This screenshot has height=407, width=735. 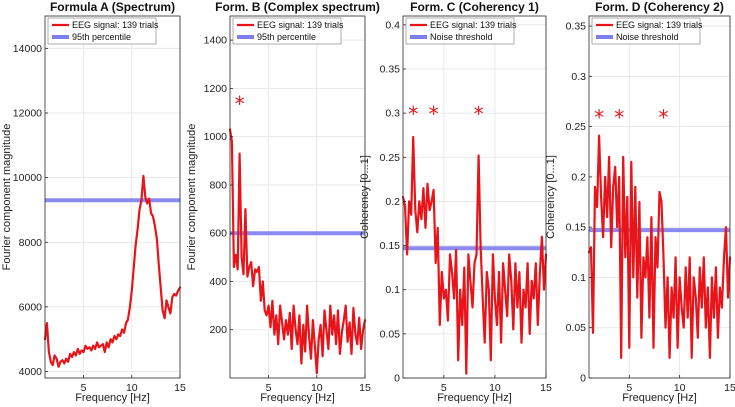 What do you see at coordinates (218, 282) in the screenshot?
I see `y-tick-label: 400` at bounding box center [218, 282].